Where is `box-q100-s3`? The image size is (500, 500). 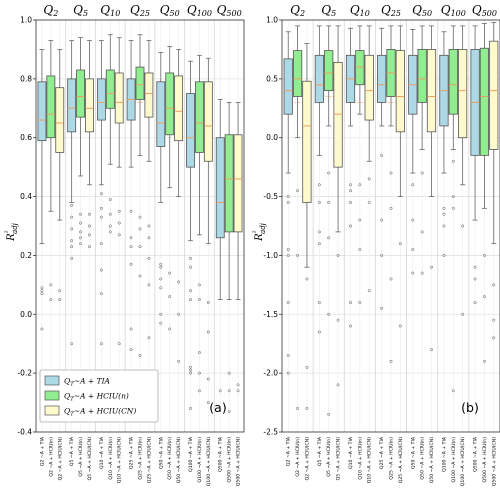 box-q100-s3 is located at coordinates (208, 231).